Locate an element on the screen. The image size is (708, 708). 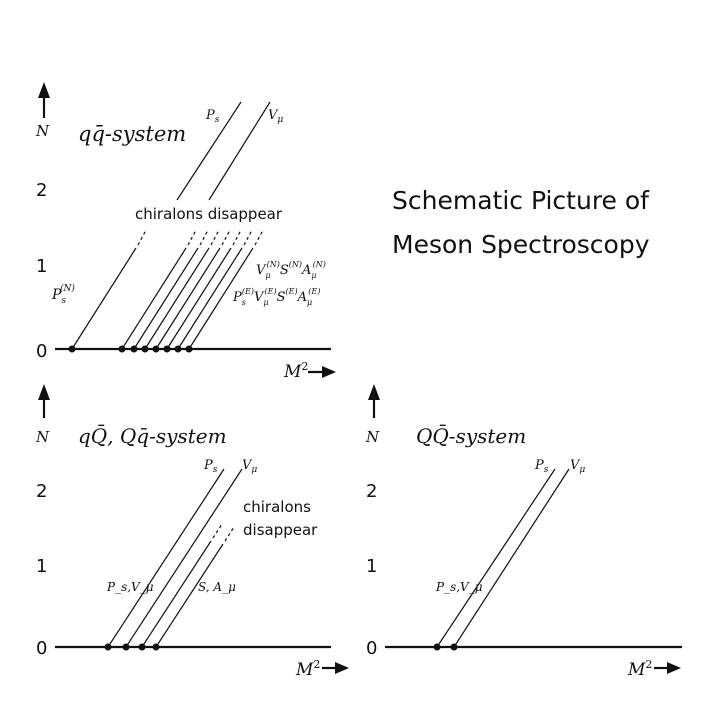
chiralons-disappear-label: chiralons disappear is located at coordinates (209, 214).